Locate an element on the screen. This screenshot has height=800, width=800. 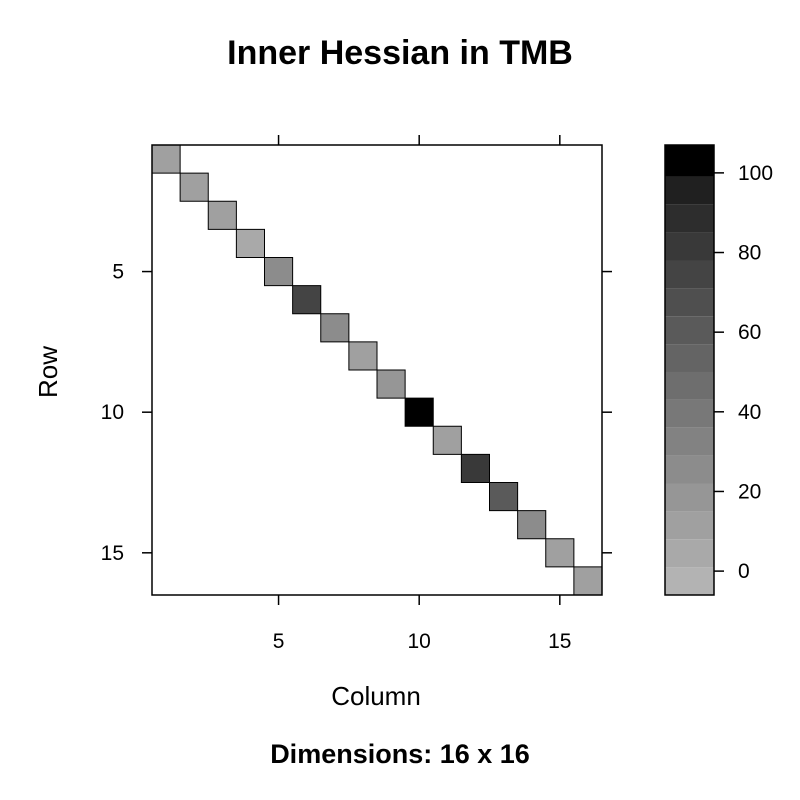
x-tick-label: 15 is located at coordinates (559, 641).